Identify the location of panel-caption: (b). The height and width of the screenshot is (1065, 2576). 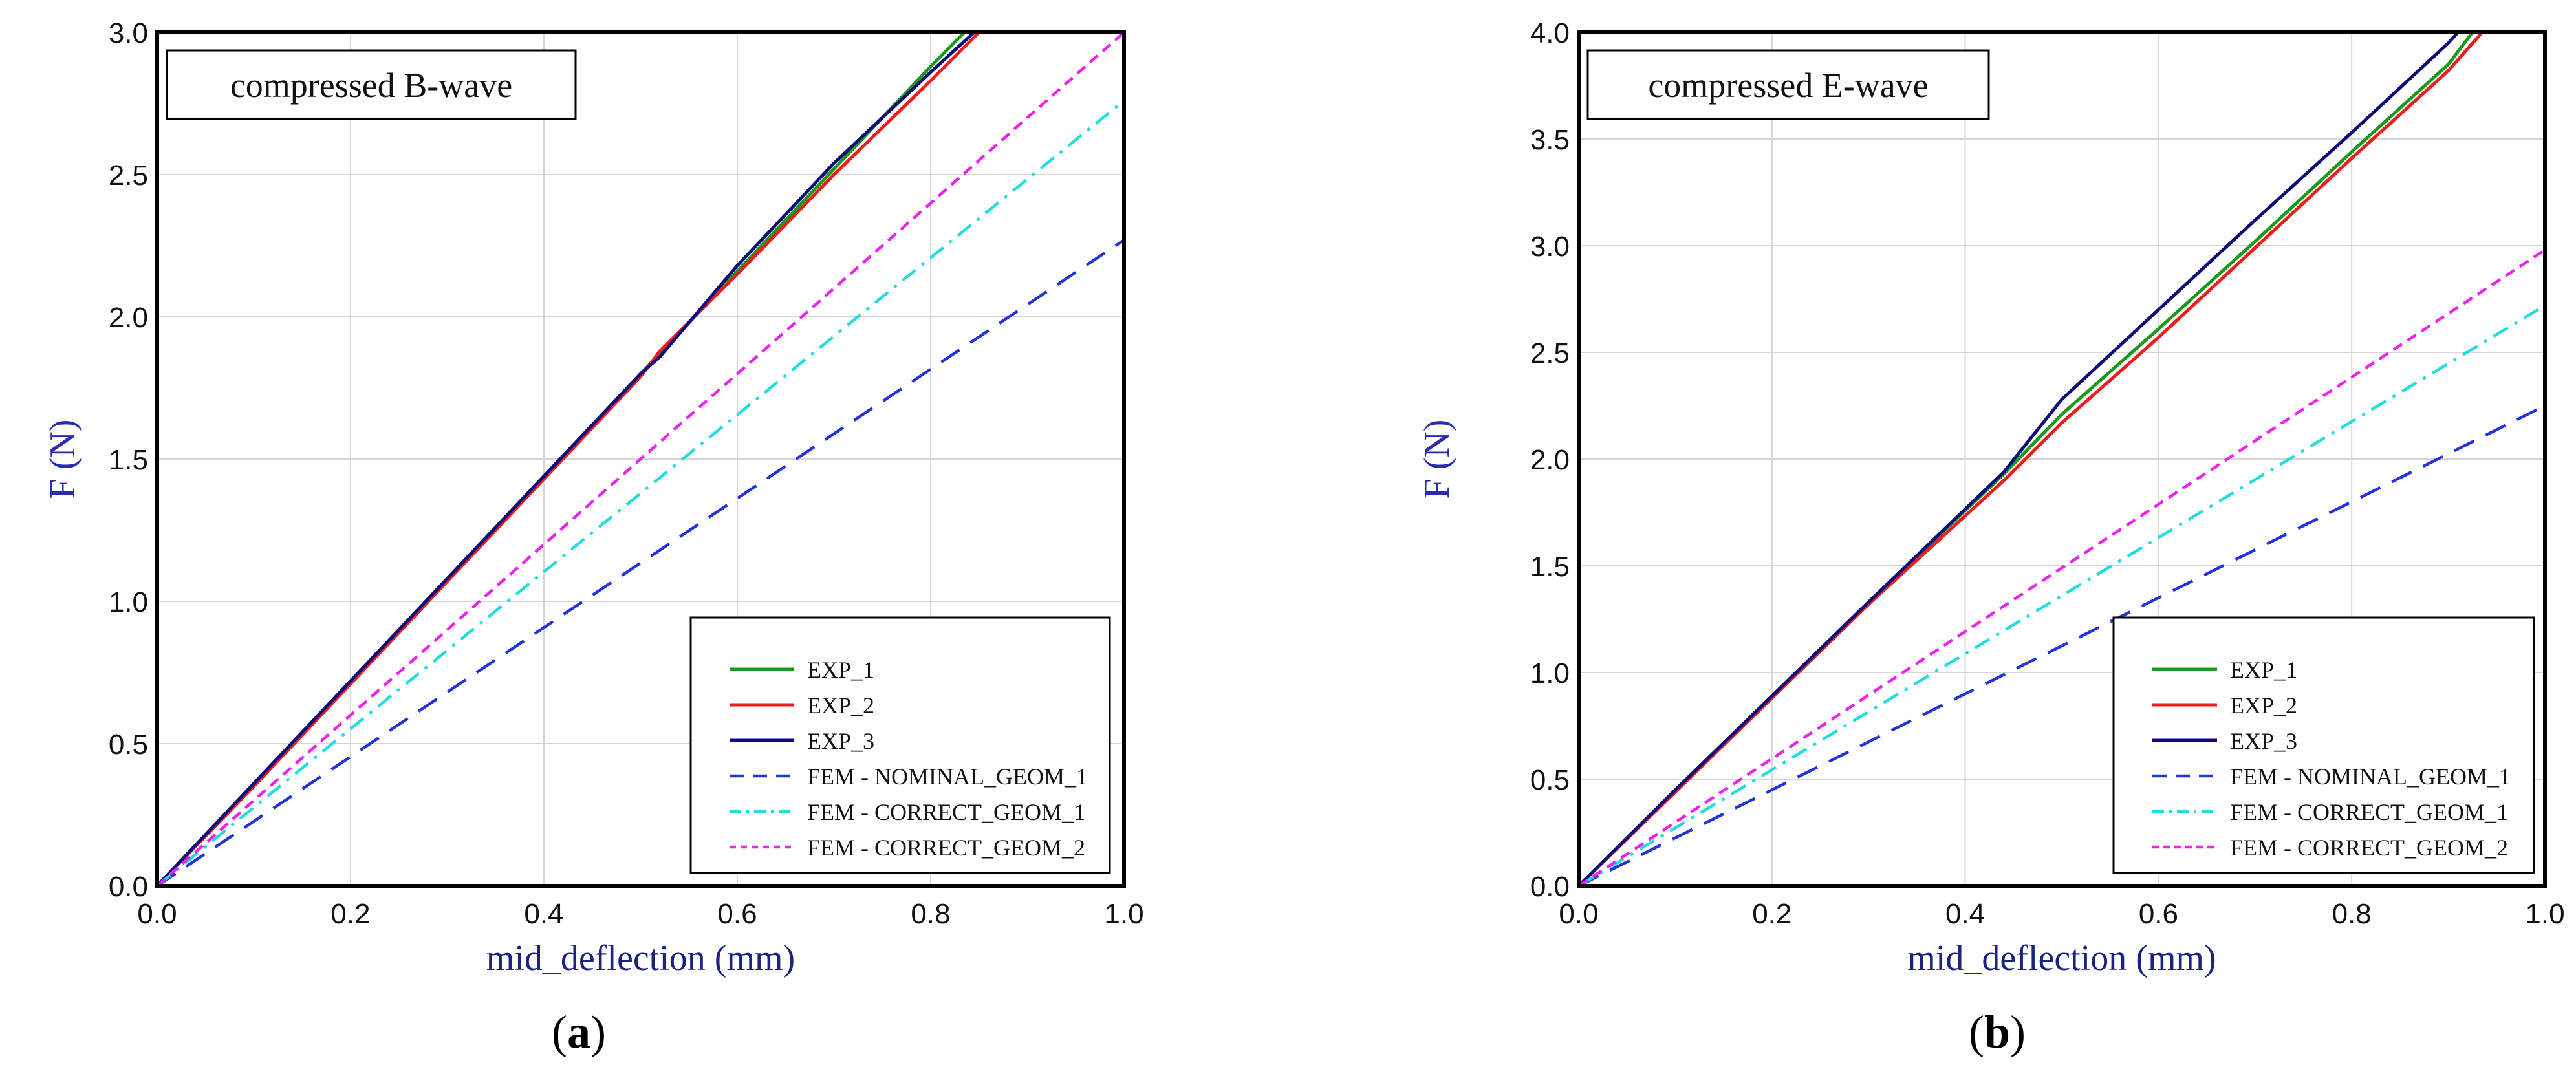
(1997, 1032).